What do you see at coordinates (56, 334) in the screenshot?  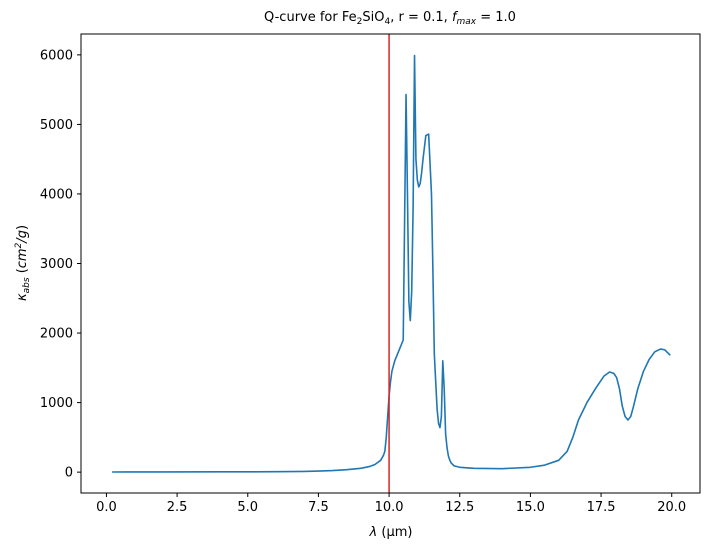 I see `y-tick-label: 2000` at bounding box center [56, 334].